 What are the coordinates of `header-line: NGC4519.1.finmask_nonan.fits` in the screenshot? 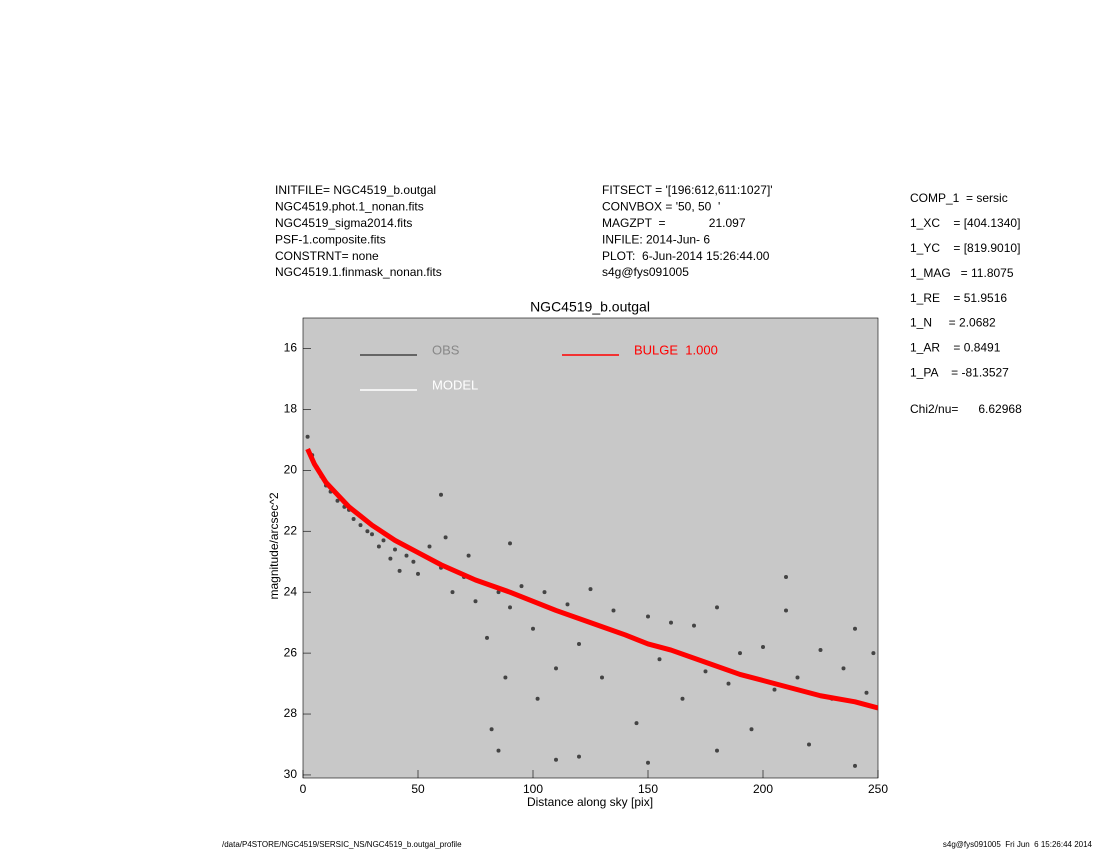 It's located at (358, 272).